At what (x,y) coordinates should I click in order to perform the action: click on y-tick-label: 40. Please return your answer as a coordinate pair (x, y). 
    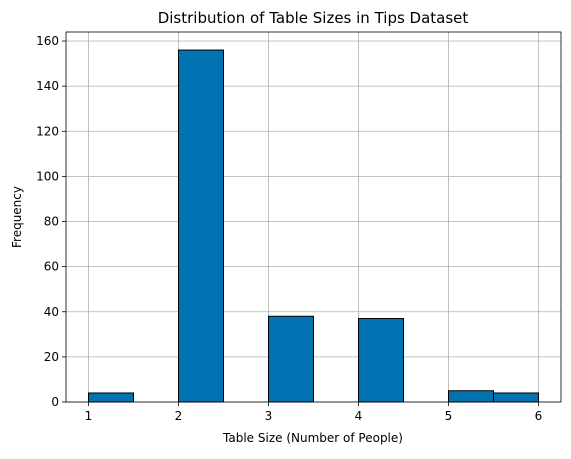
    Looking at the image, I should click on (51, 312).